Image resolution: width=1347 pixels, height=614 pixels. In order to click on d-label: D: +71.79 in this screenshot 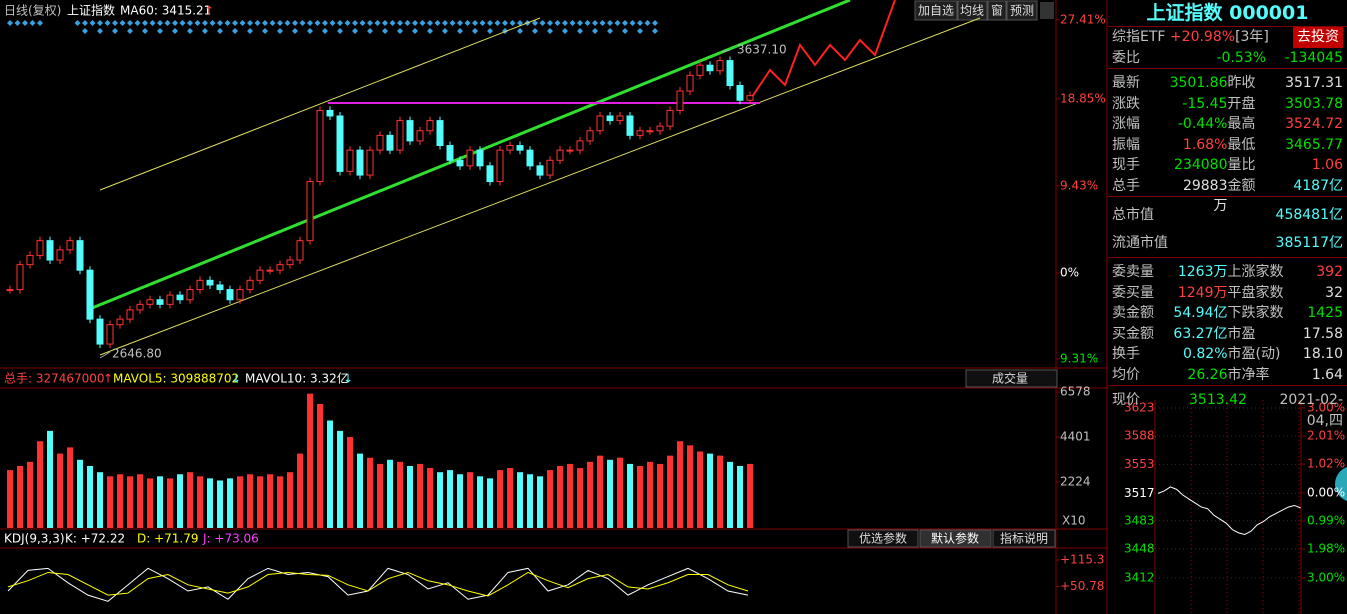, I will do `click(168, 539)`.